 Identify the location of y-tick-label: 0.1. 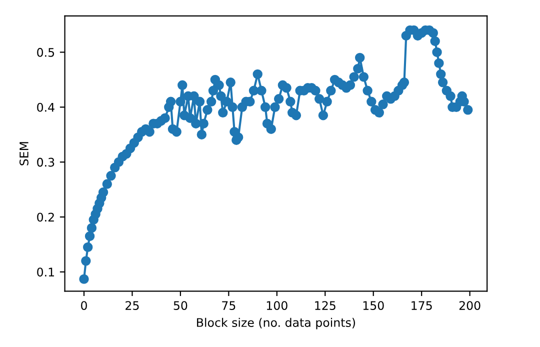
(45, 272).